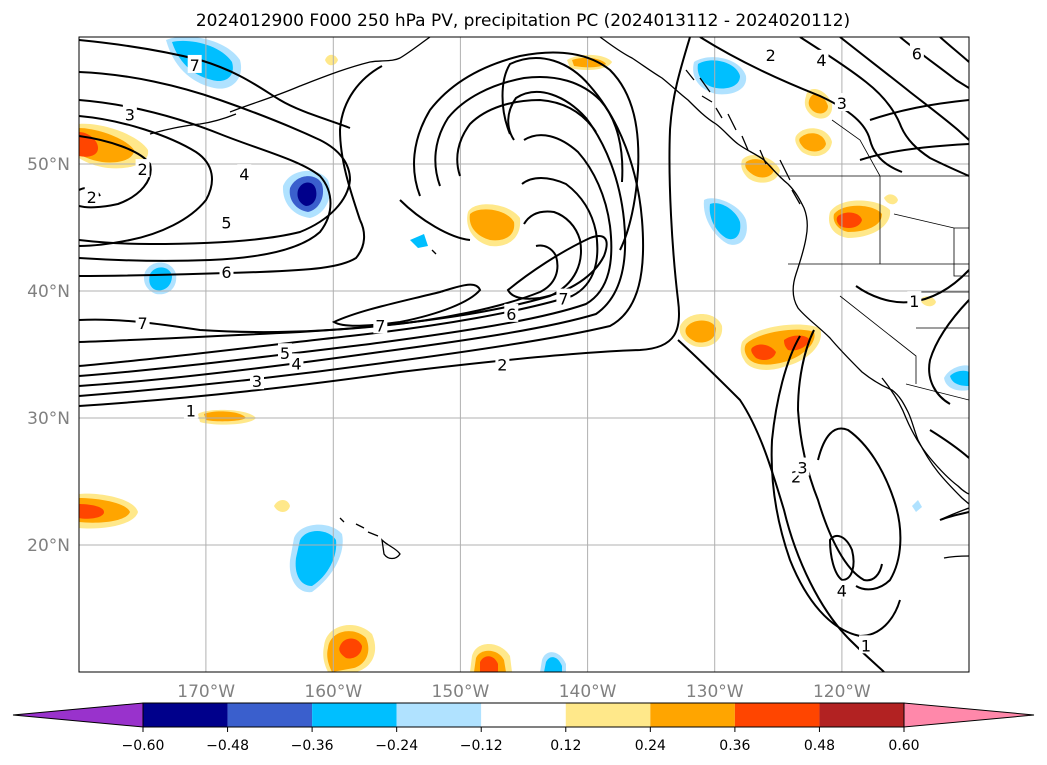 This screenshot has height=765, width=1047. What do you see at coordinates (842, 692) in the screenshot?
I see `lon-tick-label: 120°W` at bounding box center [842, 692].